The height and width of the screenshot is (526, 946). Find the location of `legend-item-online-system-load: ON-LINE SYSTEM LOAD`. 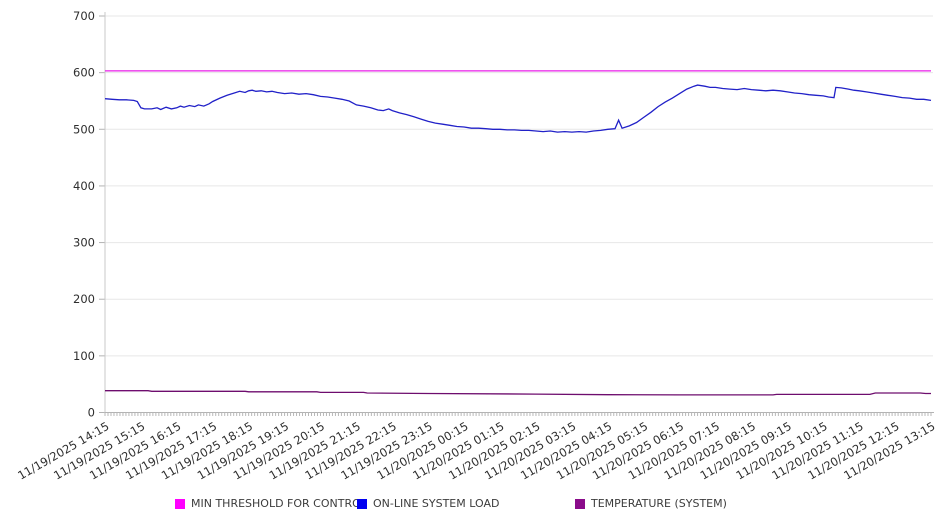

legend-item-online-system-load: ON-LINE SYSTEM LOAD is located at coordinates (428, 503).